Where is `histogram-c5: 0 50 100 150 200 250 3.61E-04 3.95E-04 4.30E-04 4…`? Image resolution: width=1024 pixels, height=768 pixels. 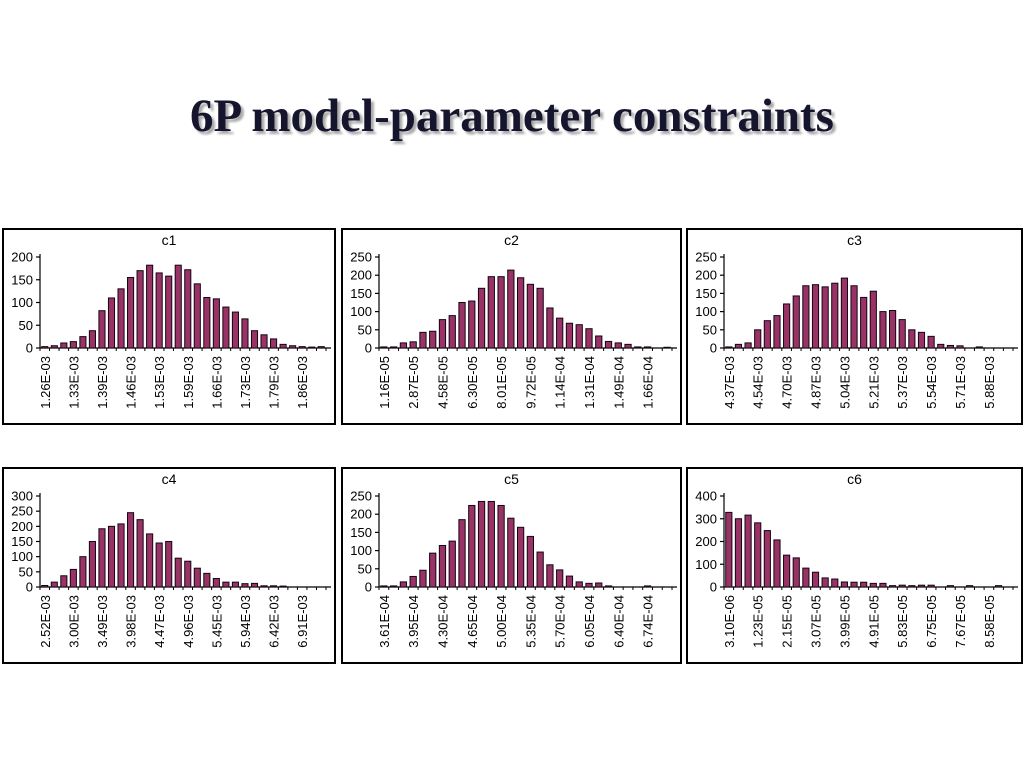
histogram-c5: 0 50 100 150 200 250 3.61E-04 3.95E-04 4.30E-04 4… is located at coordinates (513, 568).